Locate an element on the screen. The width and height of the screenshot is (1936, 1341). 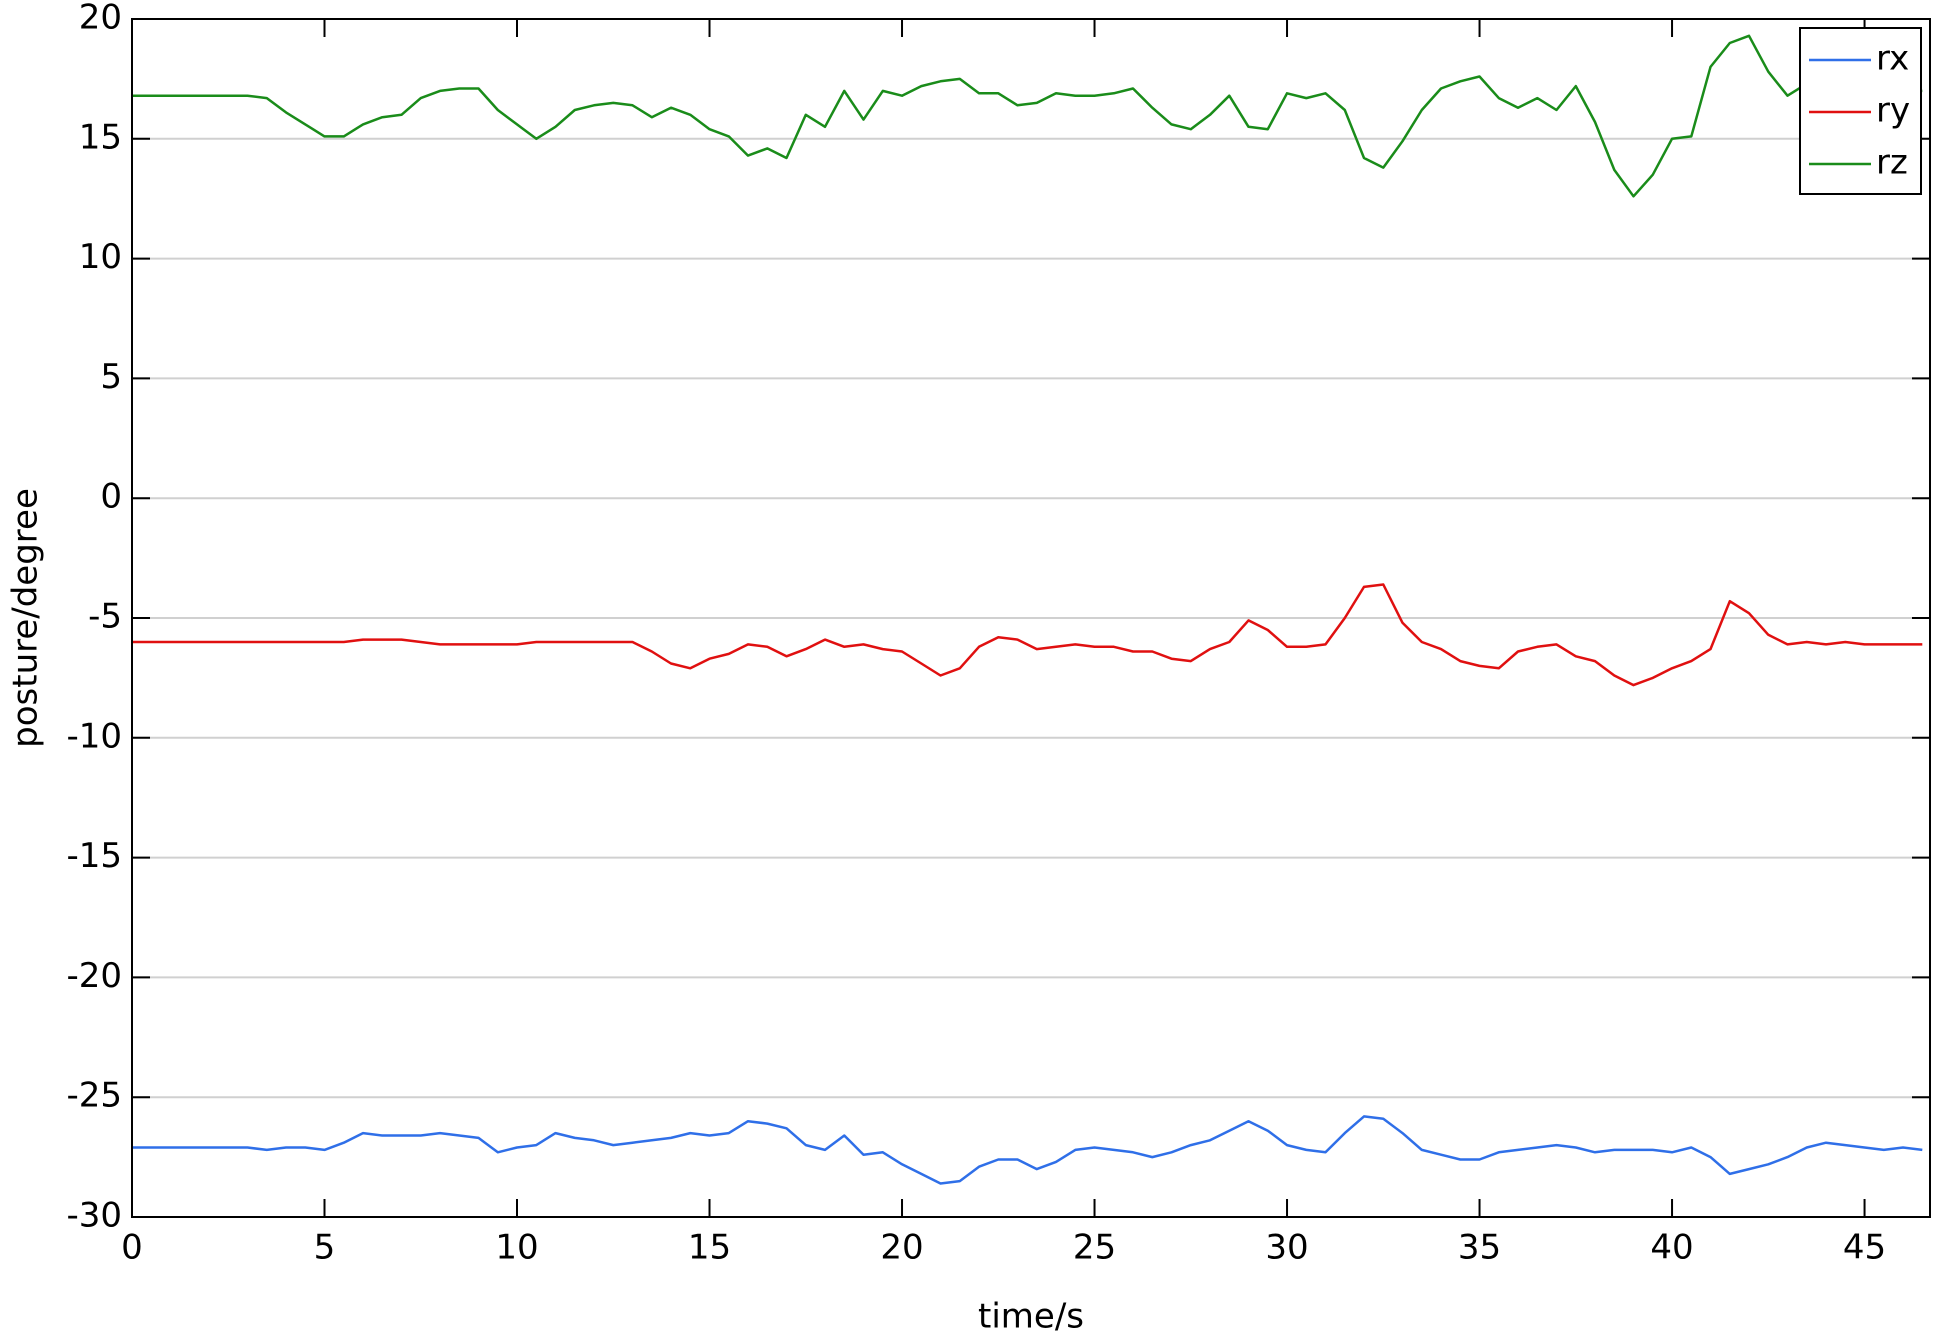
x-tick-label: 5 is located at coordinates (325, 1248).